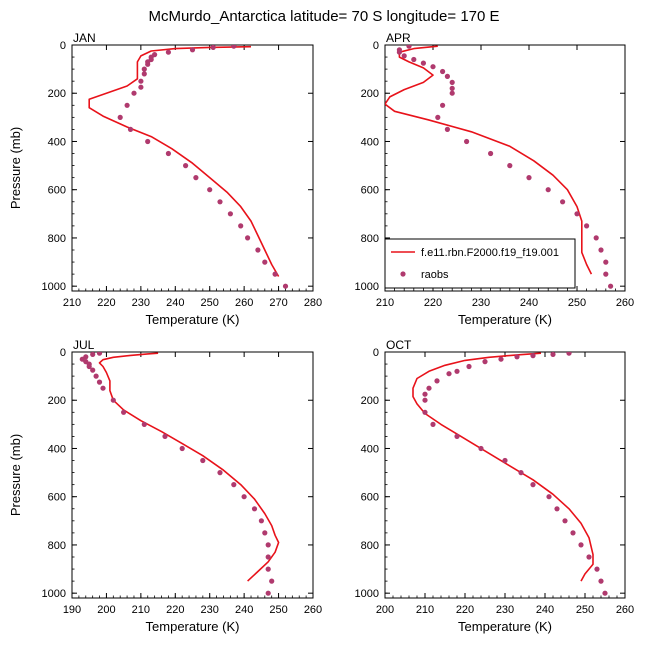  I want to click on panel-month-label: JAN, so click(84, 38).